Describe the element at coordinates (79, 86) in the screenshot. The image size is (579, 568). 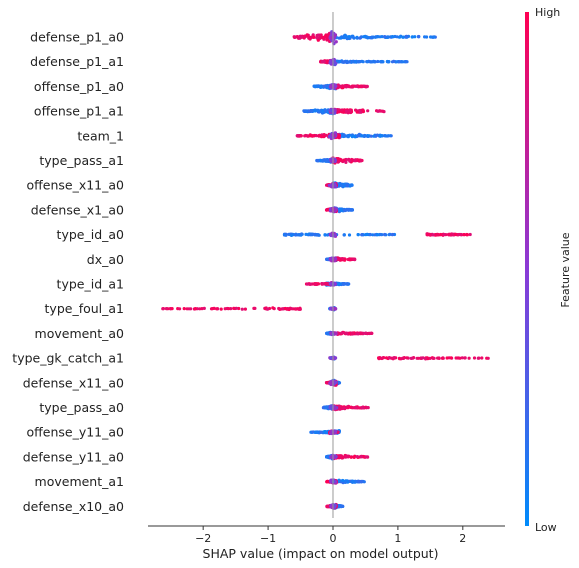
I see `feature-label: offense_p1_a0` at that location.